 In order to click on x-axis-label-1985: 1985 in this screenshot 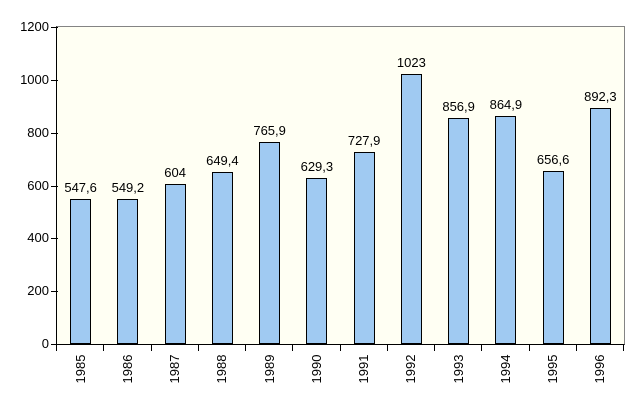, I will do `click(80, 369)`.